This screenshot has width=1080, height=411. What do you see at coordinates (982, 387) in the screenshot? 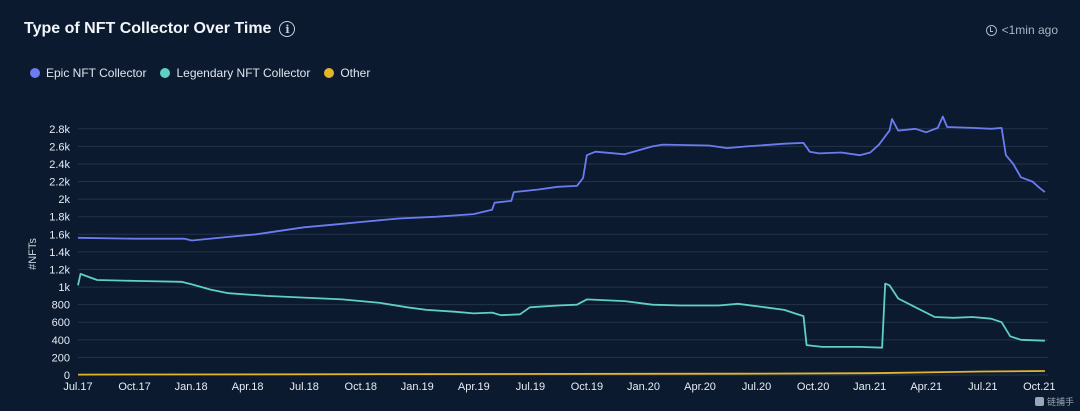
I see `x-tick-label: Jul.21` at bounding box center [982, 387].